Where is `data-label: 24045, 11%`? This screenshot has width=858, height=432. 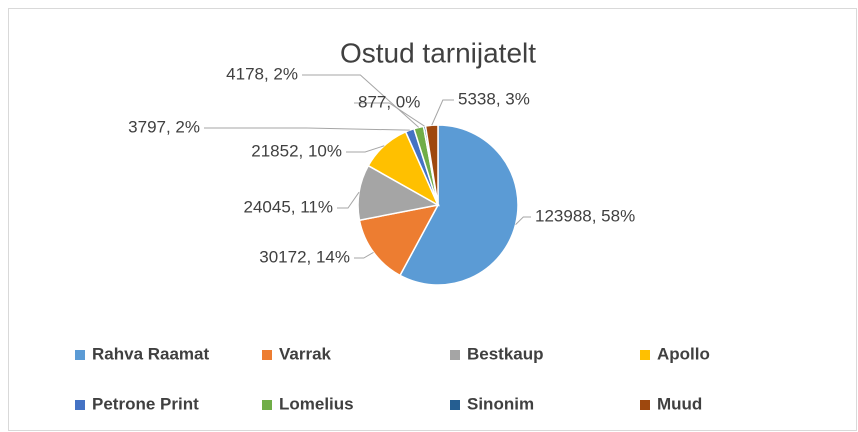
data-label: 24045, 11% is located at coordinates (288, 206).